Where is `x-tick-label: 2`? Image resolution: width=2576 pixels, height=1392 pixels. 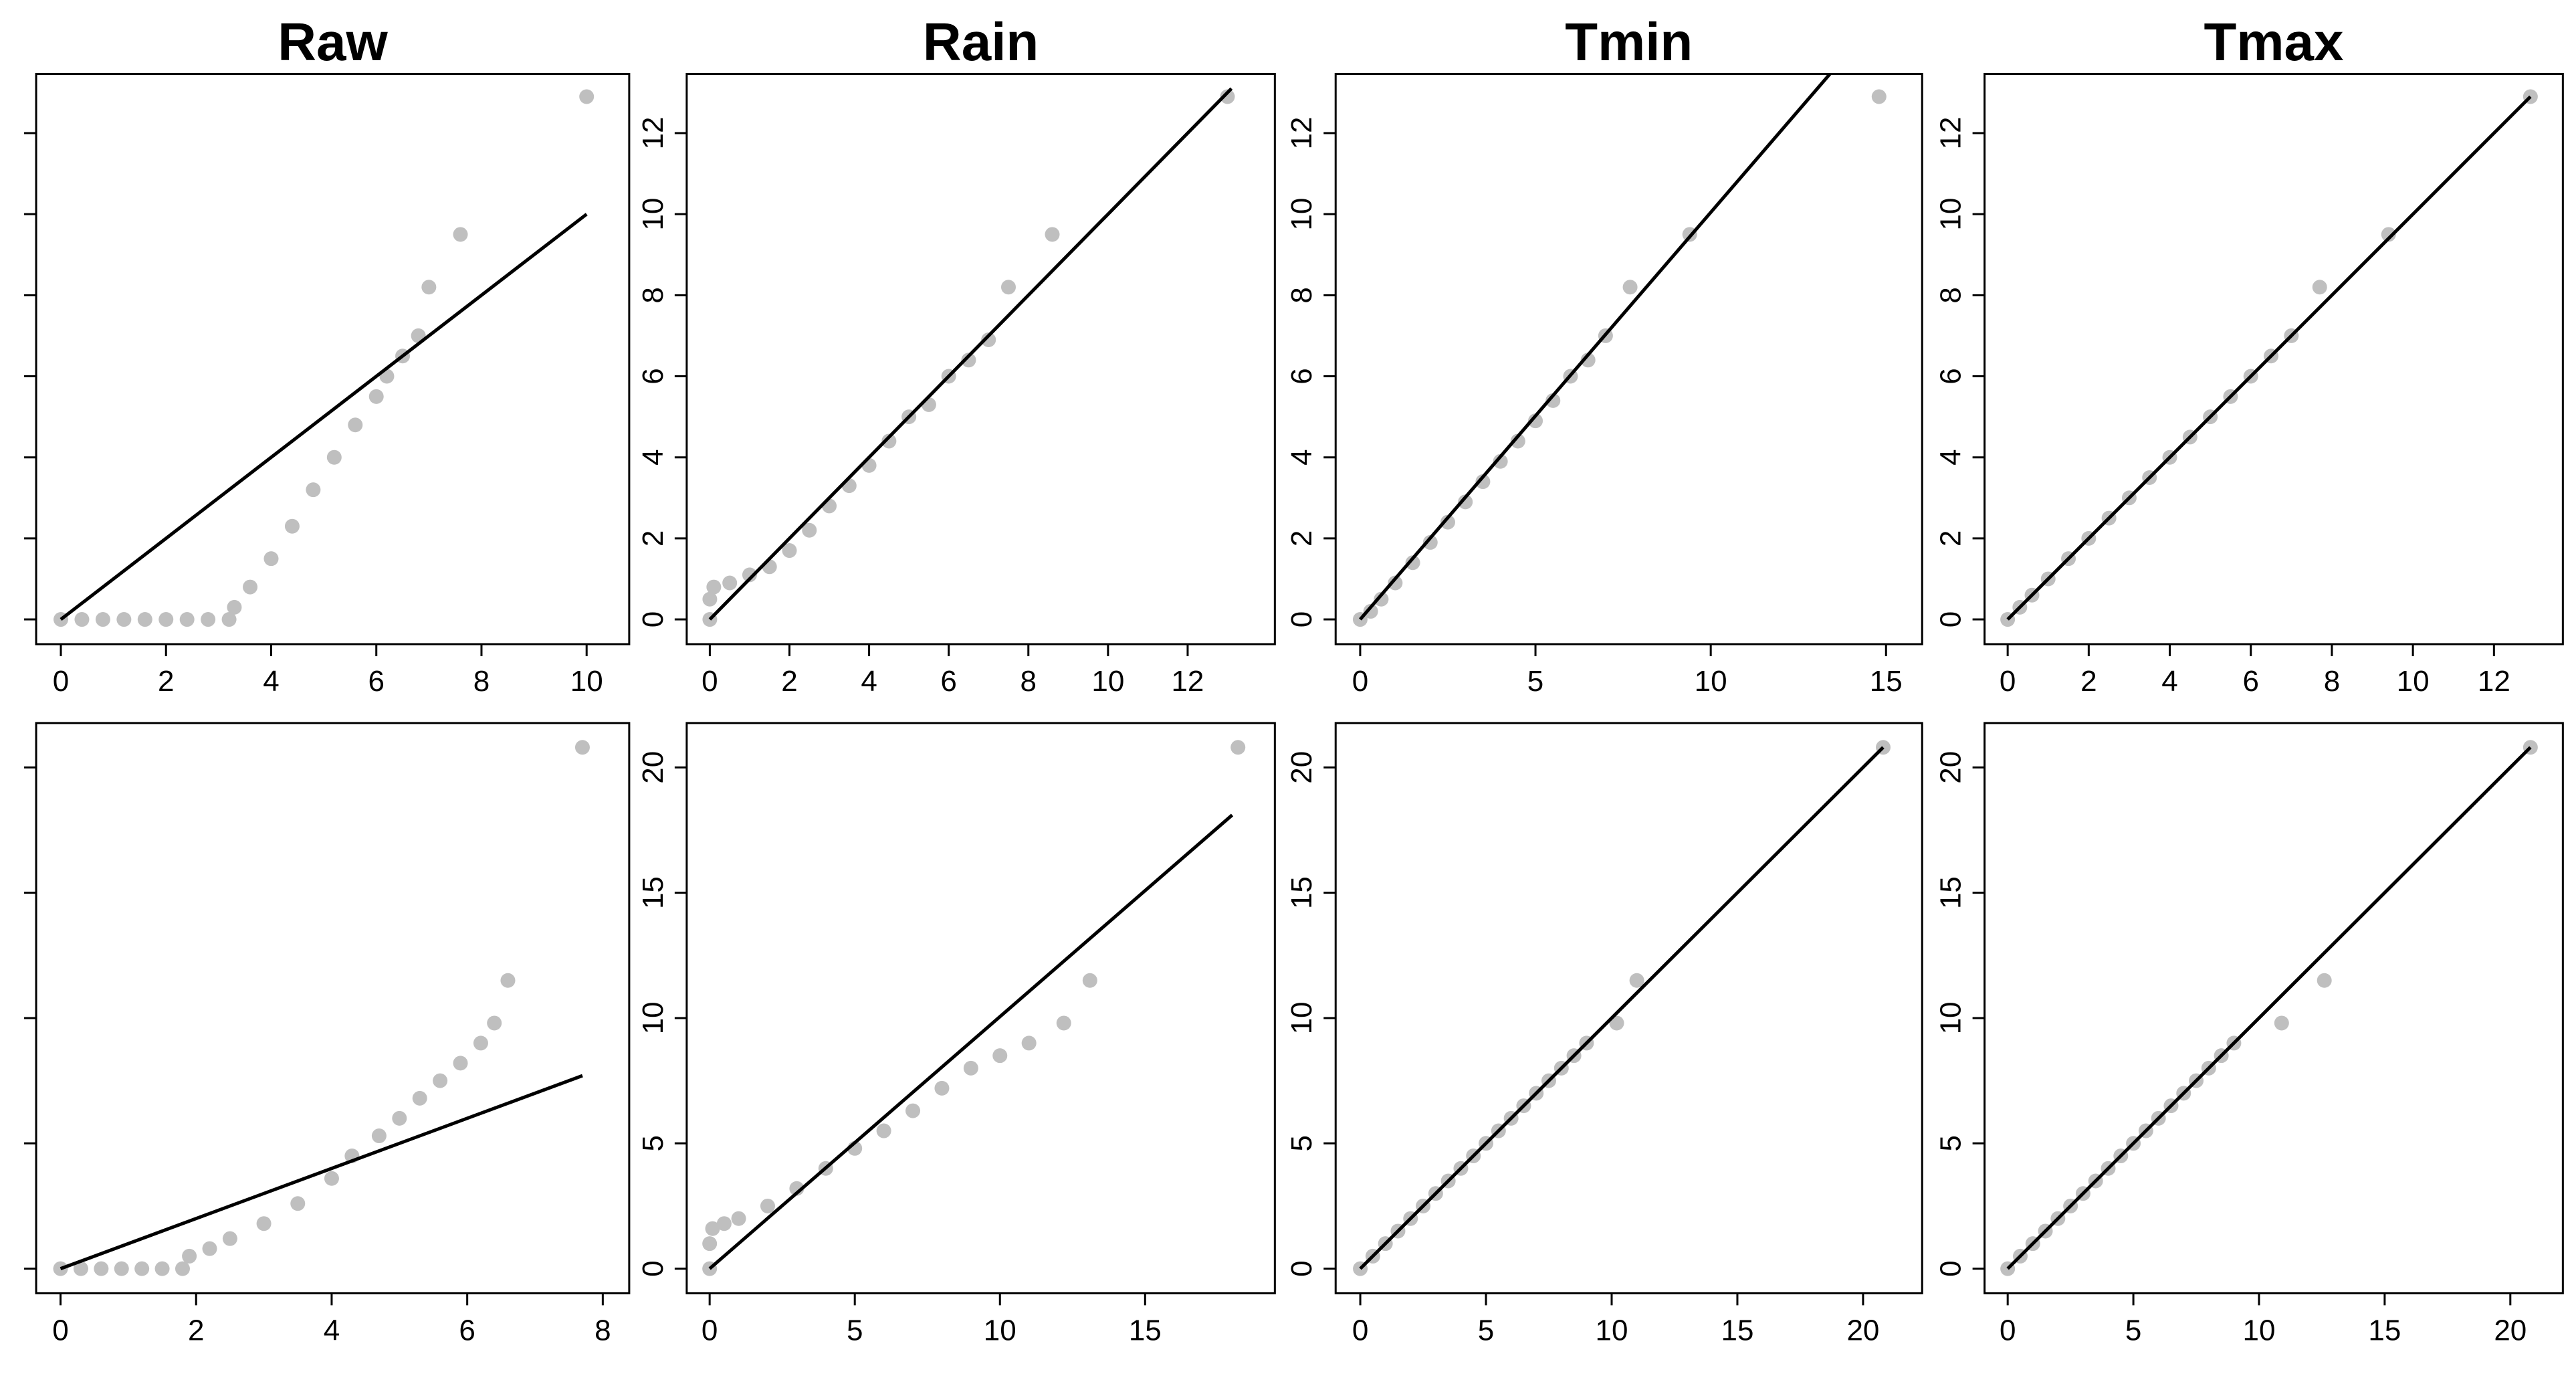 x-tick-label: 2 is located at coordinates (196, 1330).